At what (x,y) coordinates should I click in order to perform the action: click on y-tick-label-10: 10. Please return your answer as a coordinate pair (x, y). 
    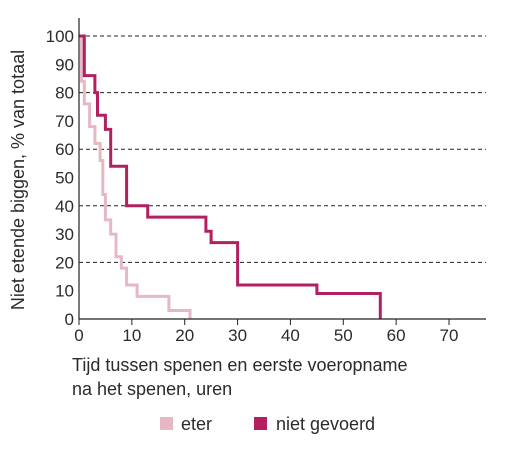
    Looking at the image, I should click on (64, 291).